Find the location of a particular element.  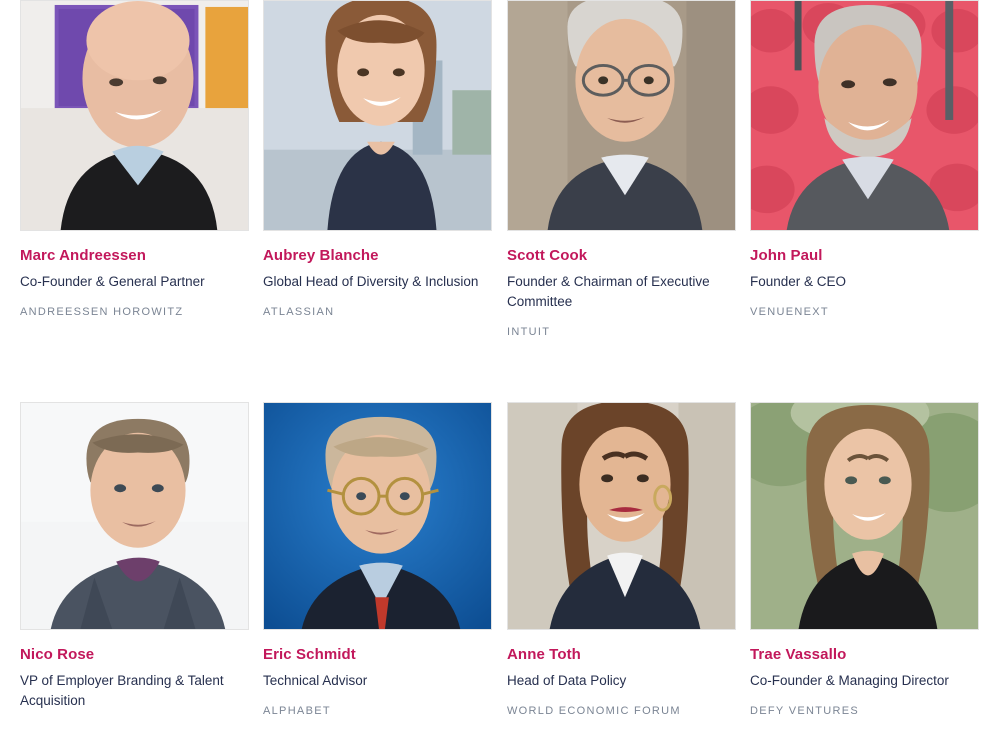

speaker-title: Co-Founder & General Partner is located at coordinates (112, 281).